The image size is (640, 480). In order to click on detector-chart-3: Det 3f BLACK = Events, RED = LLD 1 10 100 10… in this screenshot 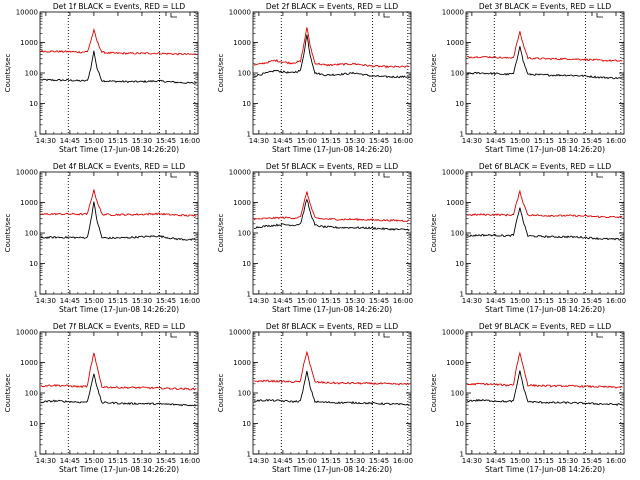, I will do `click(528, 78)`.